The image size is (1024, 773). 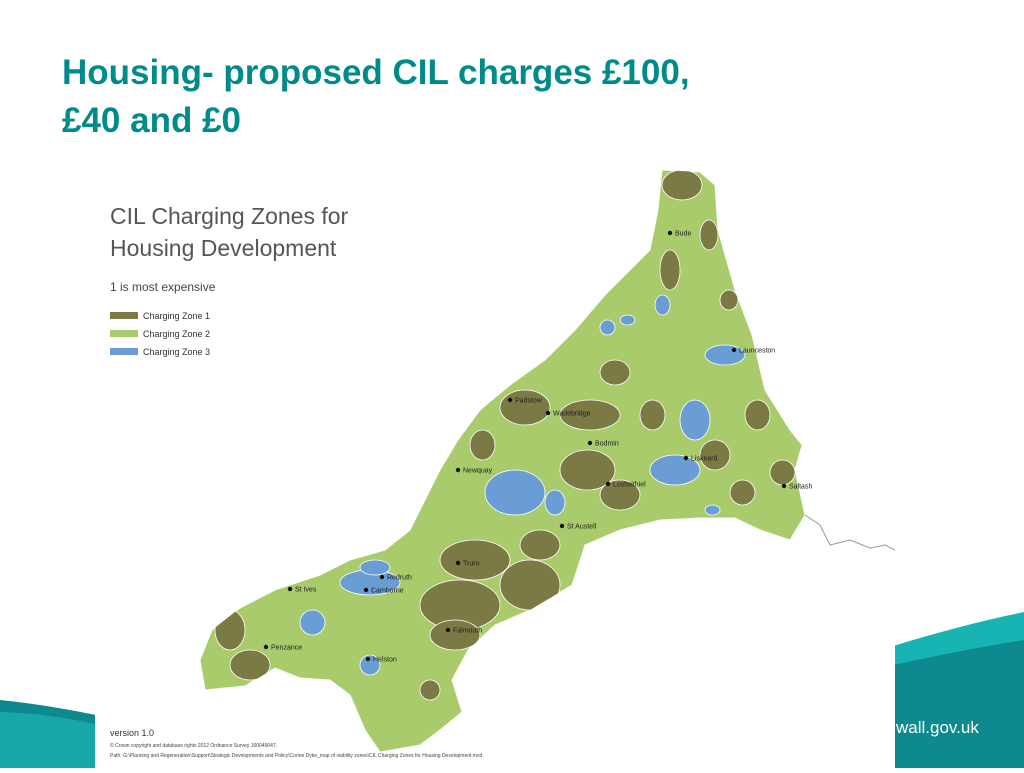 What do you see at coordinates (683, 234) in the screenshot?
I see `town-label: Bude` at bounding box center [683, 234].